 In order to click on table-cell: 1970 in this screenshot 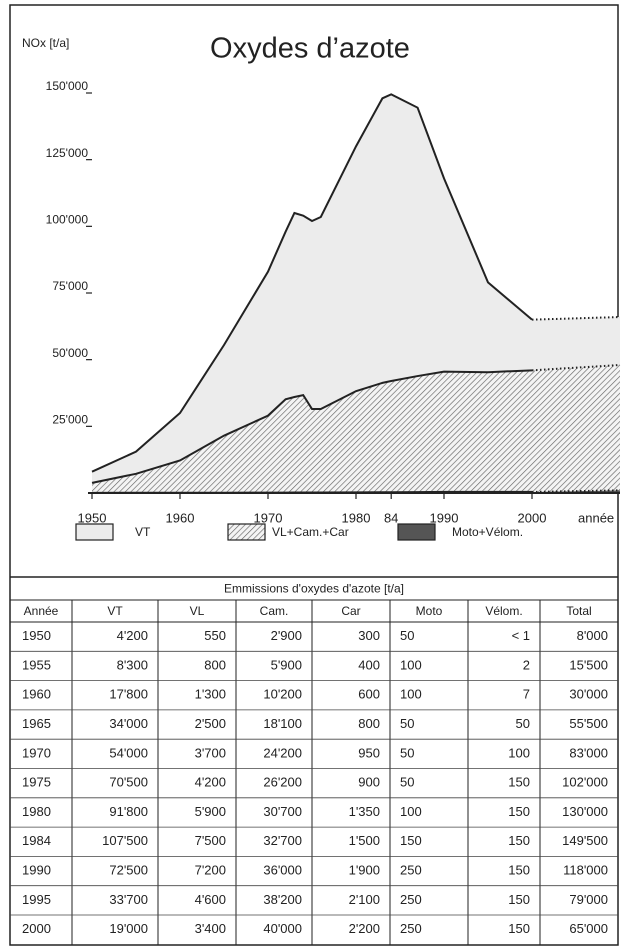, I will do `click(36, 752)`.